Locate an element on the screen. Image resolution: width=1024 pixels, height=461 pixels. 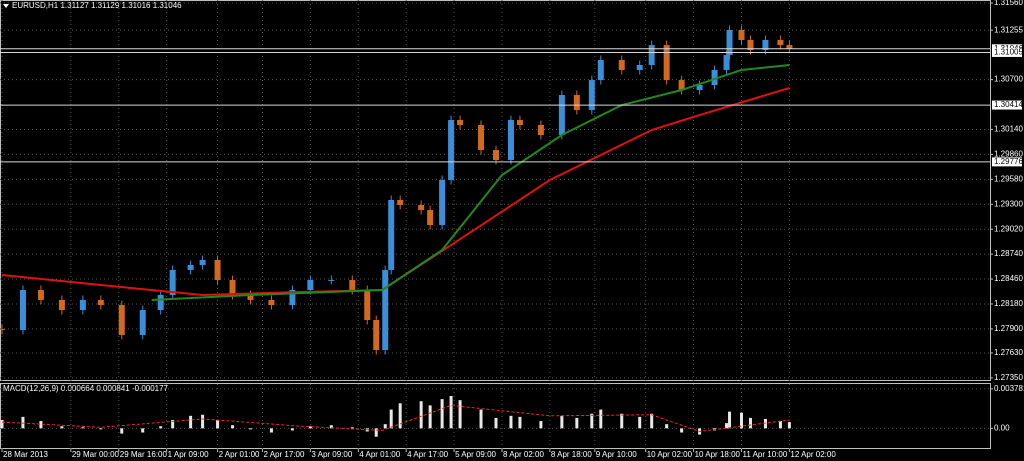
x-tick-label: 5 Apr 09:00 is located at coordinates (475, 454).